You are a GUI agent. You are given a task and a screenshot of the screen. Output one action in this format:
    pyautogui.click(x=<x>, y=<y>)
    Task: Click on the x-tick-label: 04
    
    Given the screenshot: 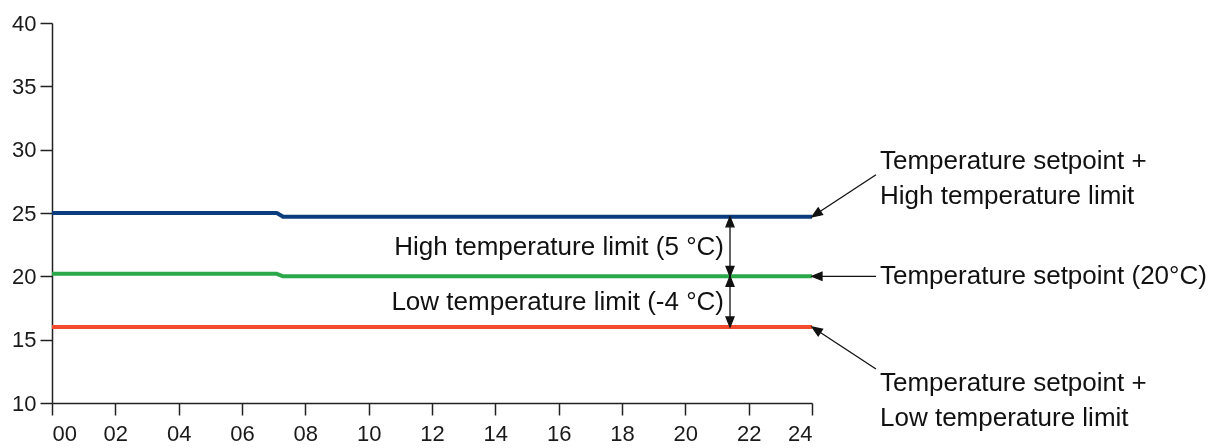 What is the action you would take?
    pyautogui.click(x=179, y=433)
    